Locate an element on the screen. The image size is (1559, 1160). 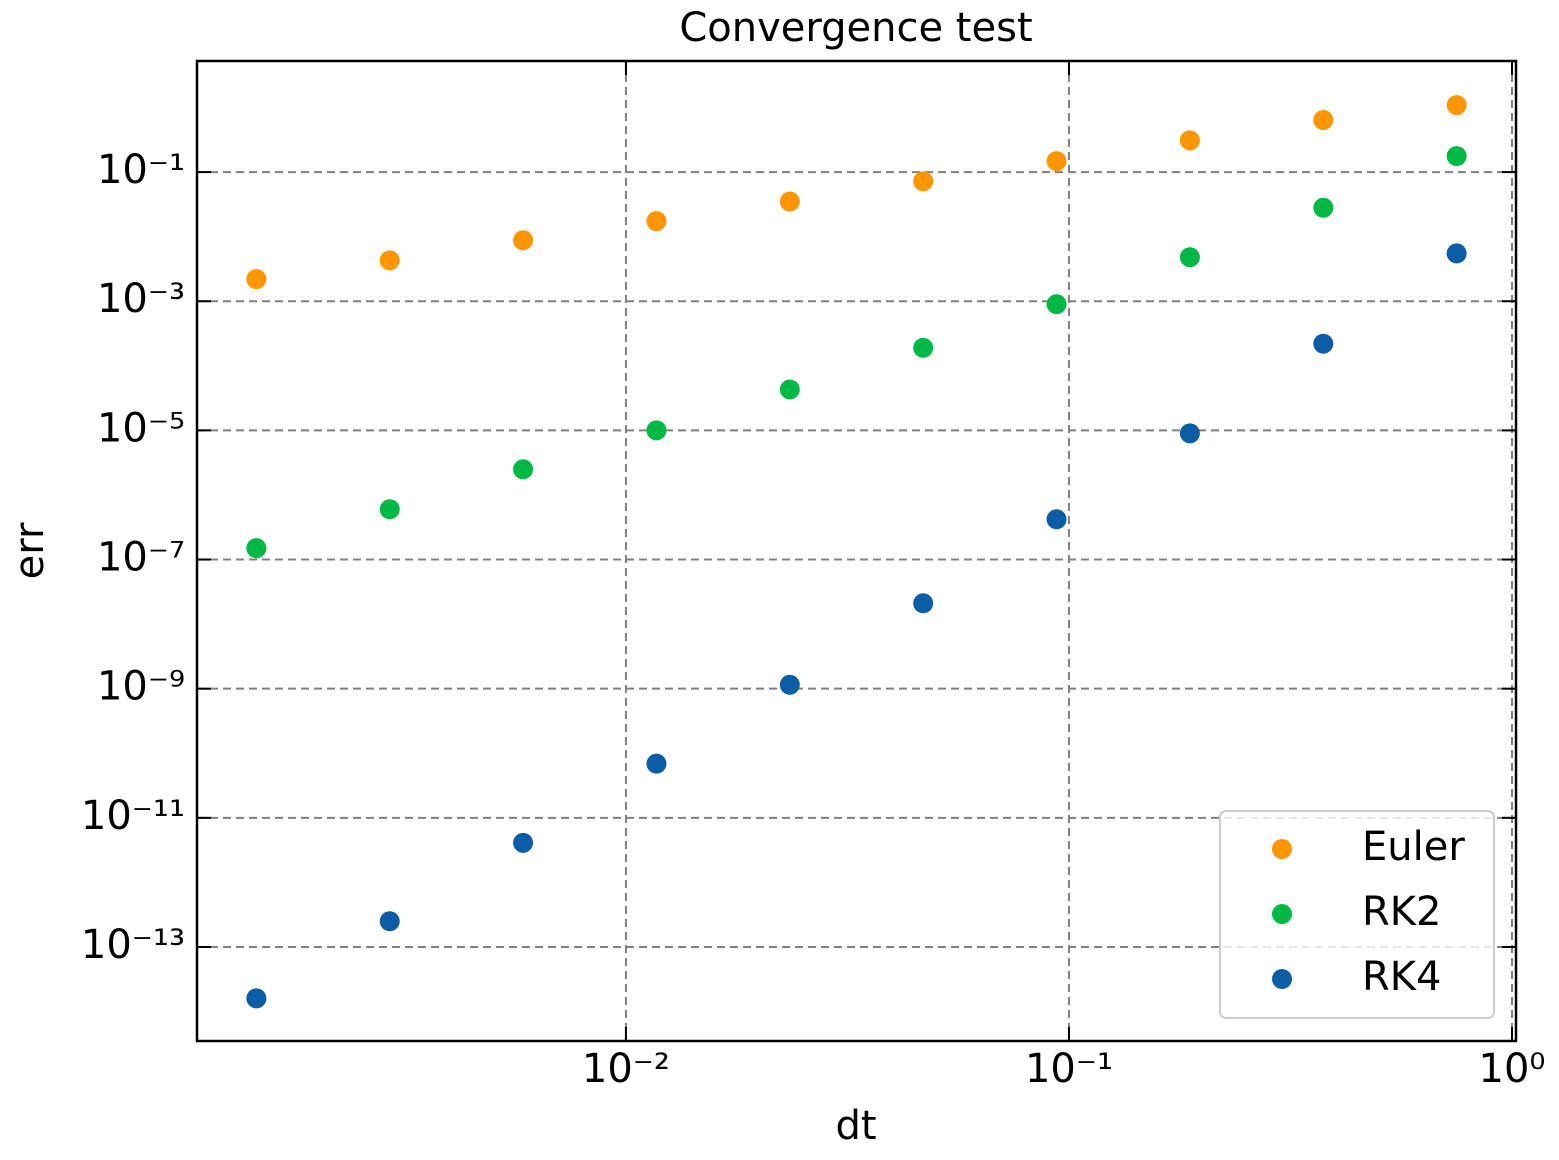
x-axis-label: dt is located at coordinates (855, 1126).